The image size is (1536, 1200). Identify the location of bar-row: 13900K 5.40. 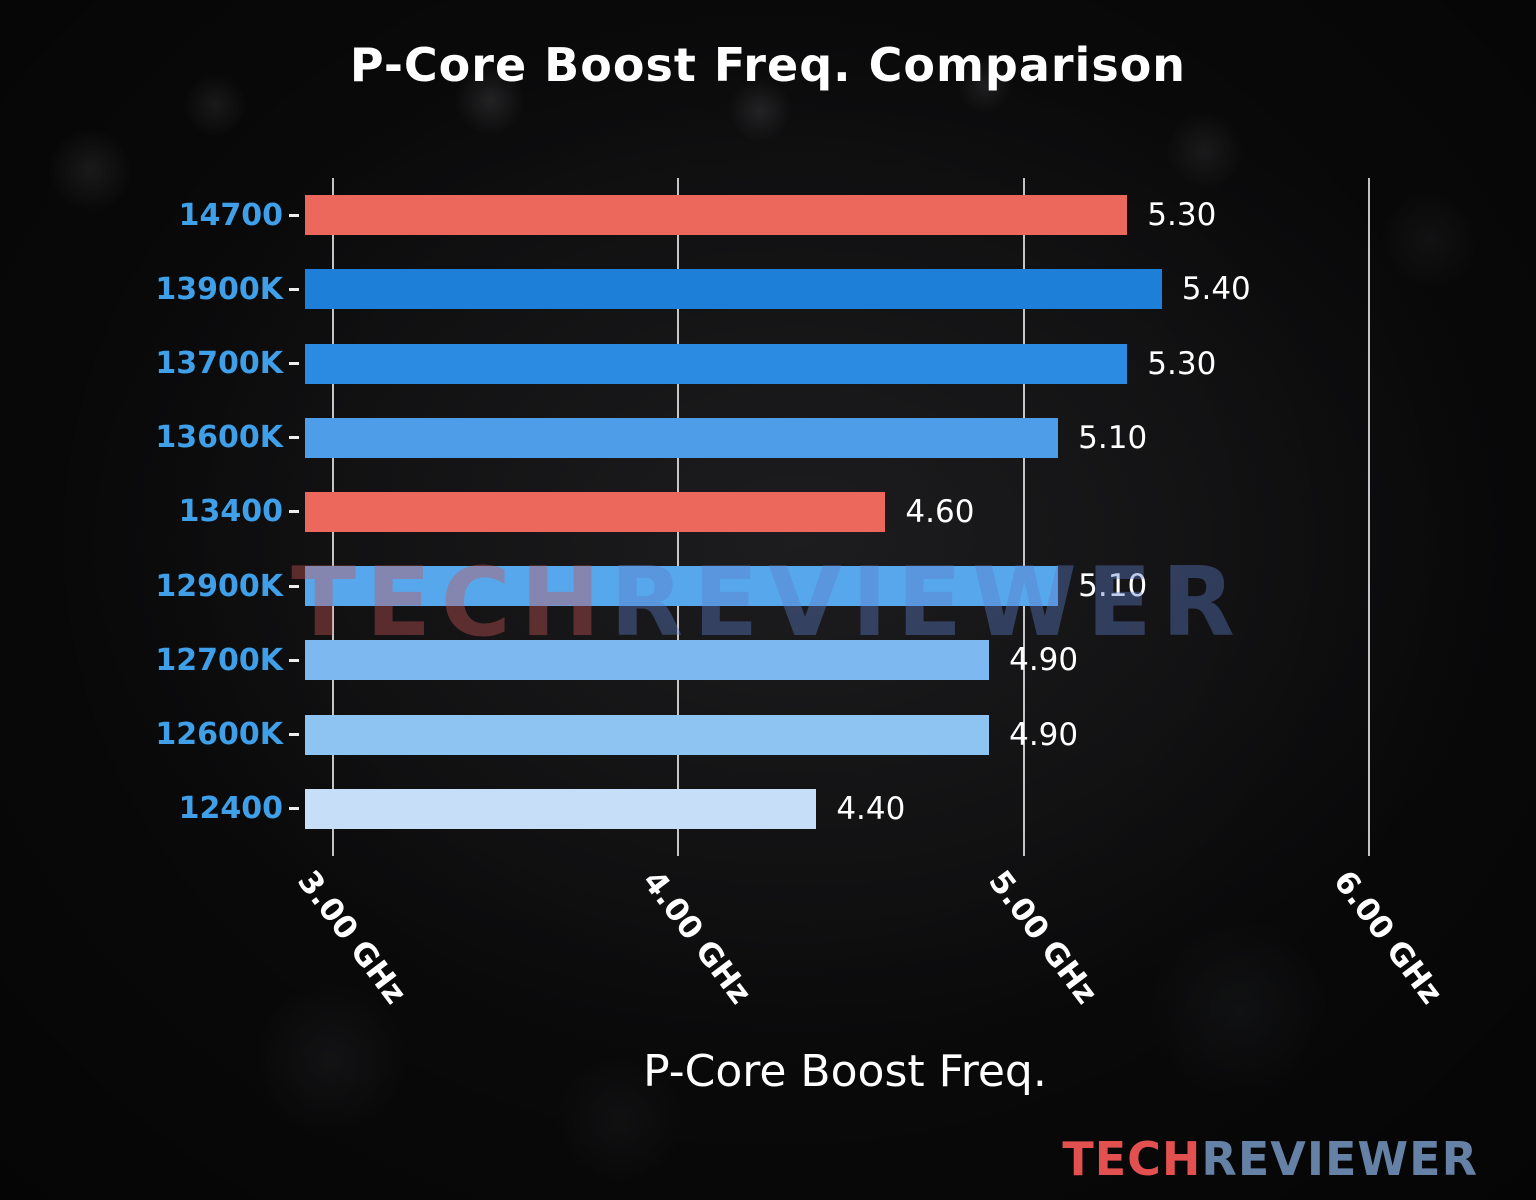
(745, 289).